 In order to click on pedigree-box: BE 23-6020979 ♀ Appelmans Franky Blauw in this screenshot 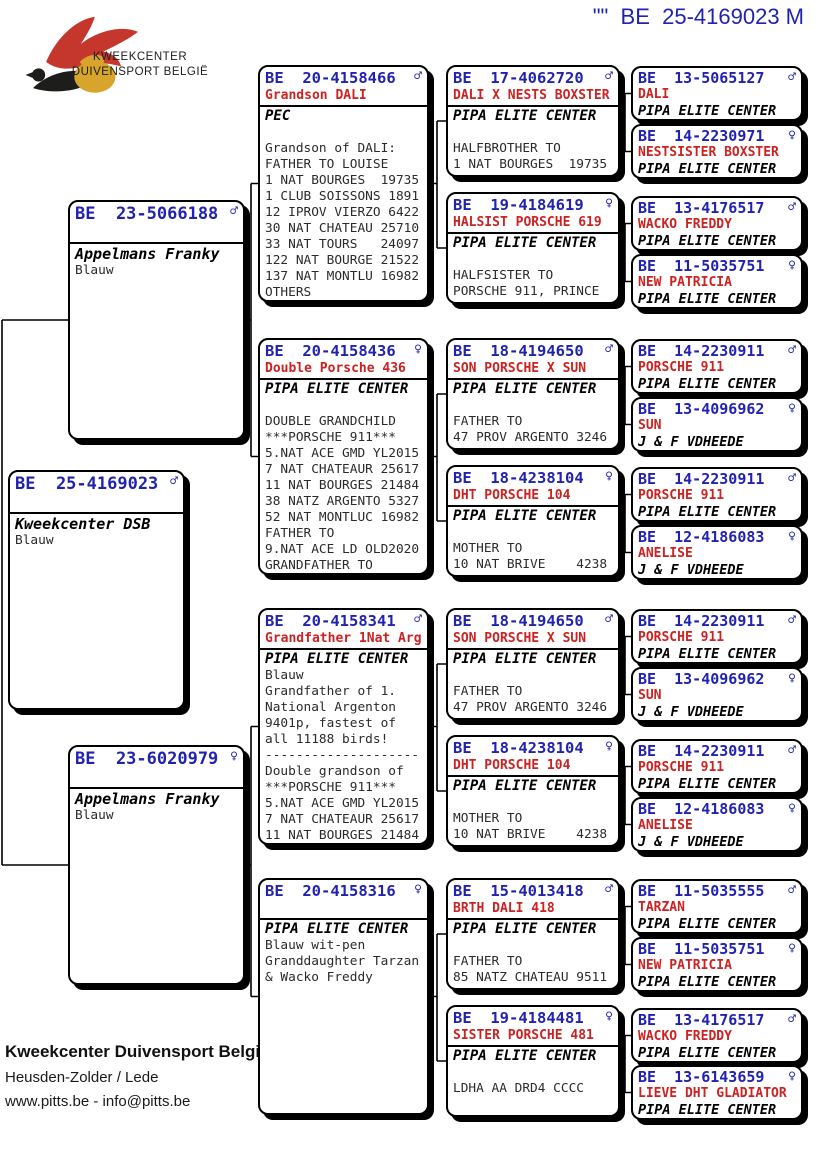, I will do `click(156, 865)`.